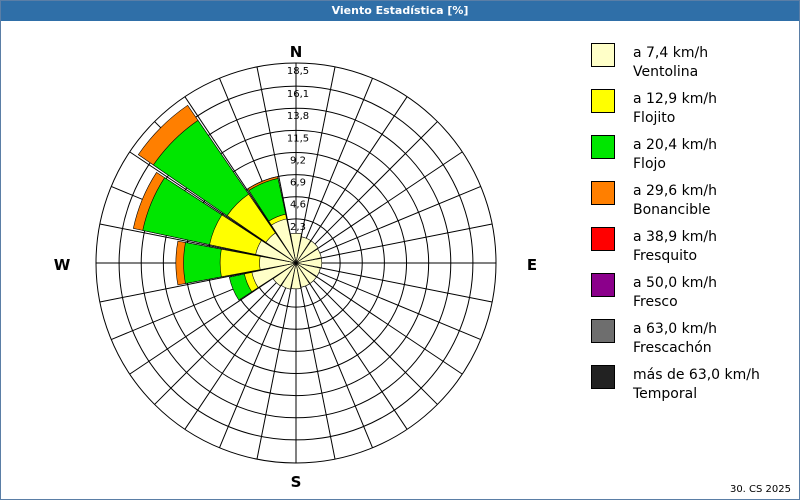  What do you see at coordinates (760, 489) in the screenshot?
I see `footer-text: 30. CS 2025` at bounding box center [760, 489].